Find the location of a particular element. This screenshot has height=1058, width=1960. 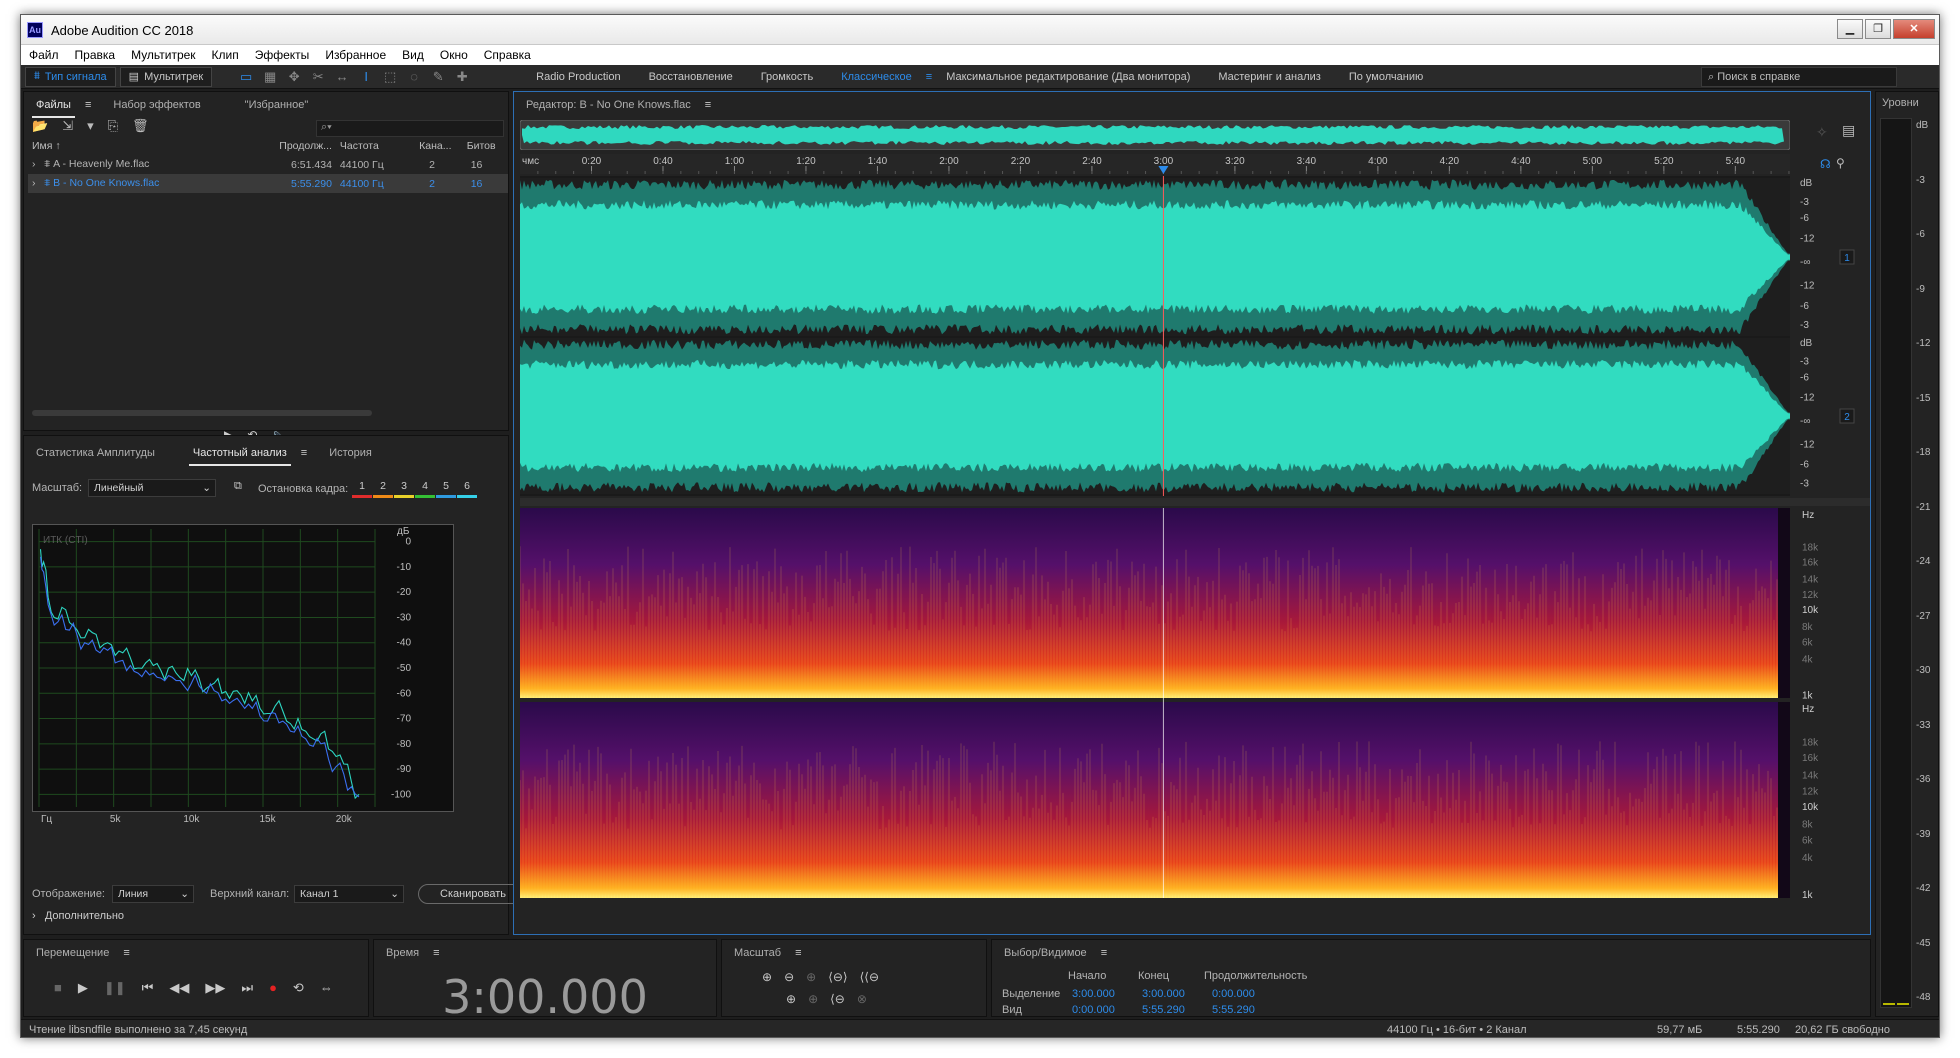

multitrack-mode-button: ▤ Мультитрек is located at coordinates (166, 76).